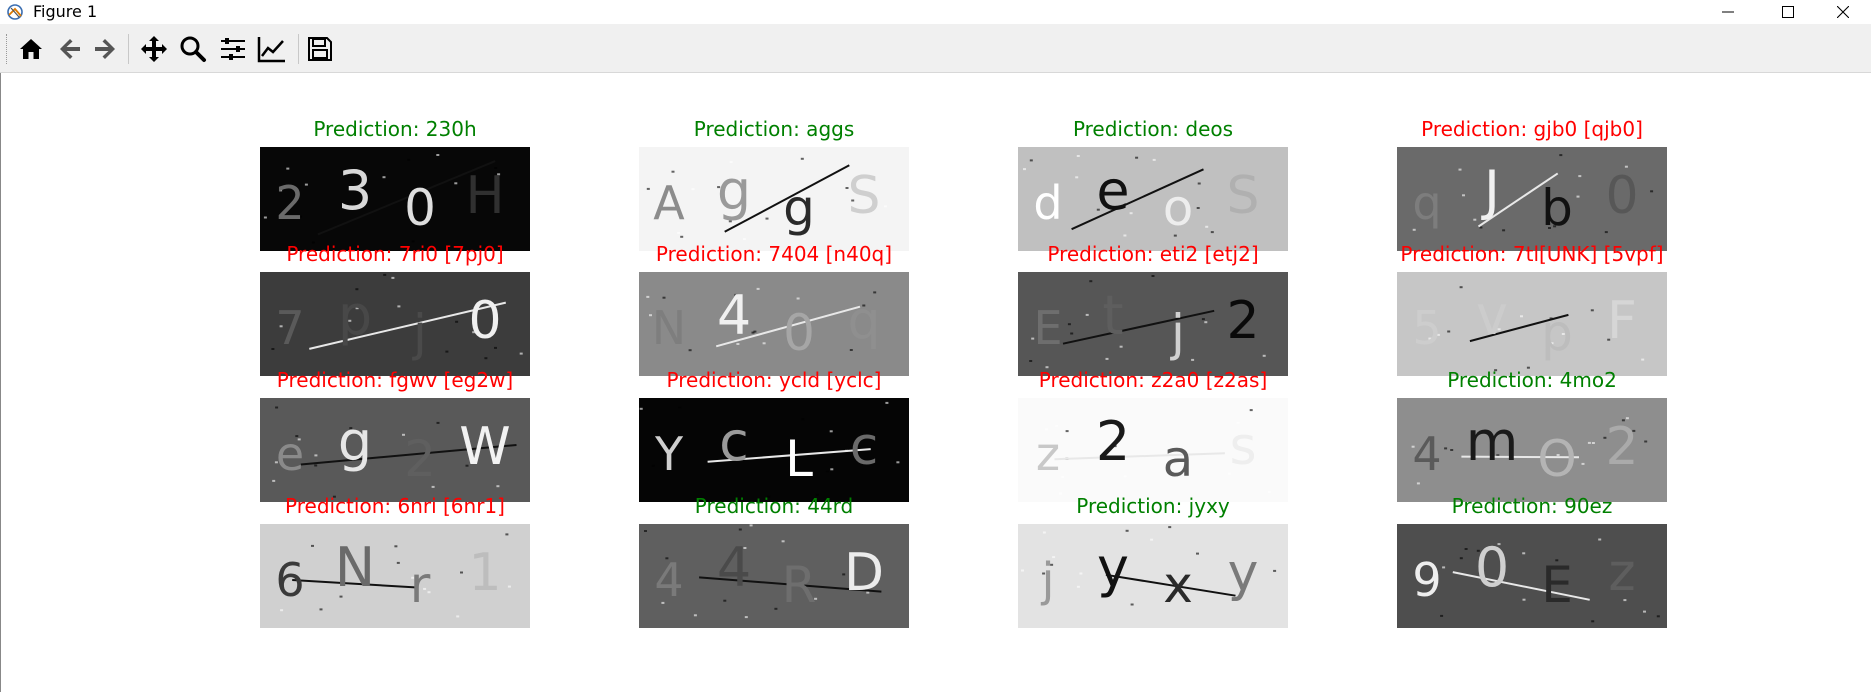  Describe the element at coordinates (1113, 567) in the screenshot. I see `captcha-glyph: y` at that location.